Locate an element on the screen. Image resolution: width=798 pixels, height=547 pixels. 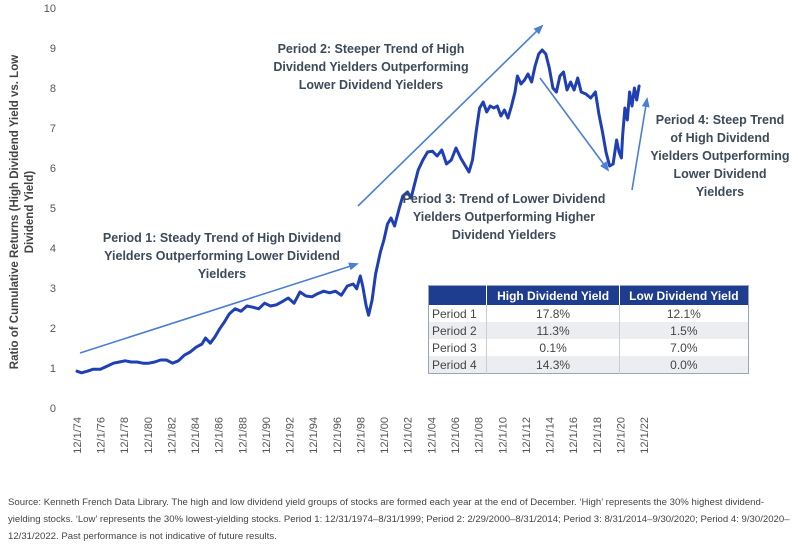
table-cell-high: 11.3% is located at coordinates (553, 330).